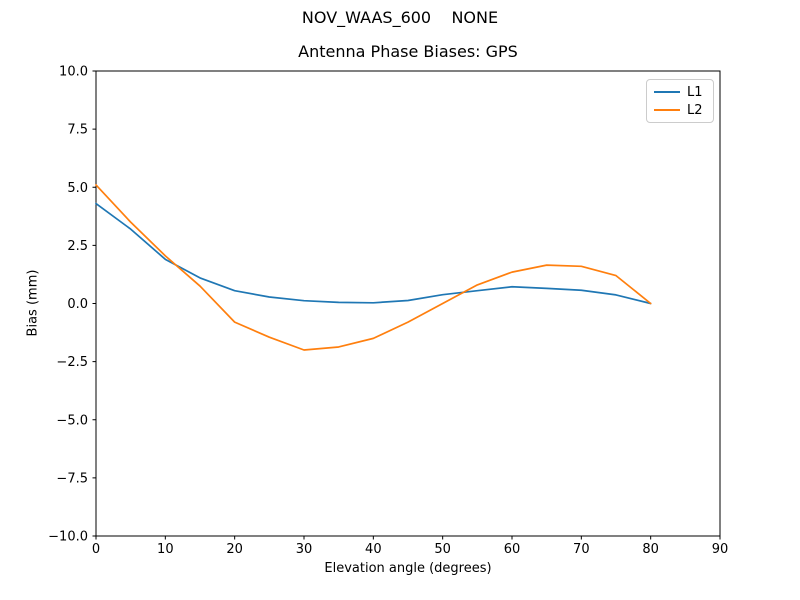  What do you see at coordinates (77, 246) in the screenshot?
I see `y-tick-label: 2.5` at bounding box center [77, 246].